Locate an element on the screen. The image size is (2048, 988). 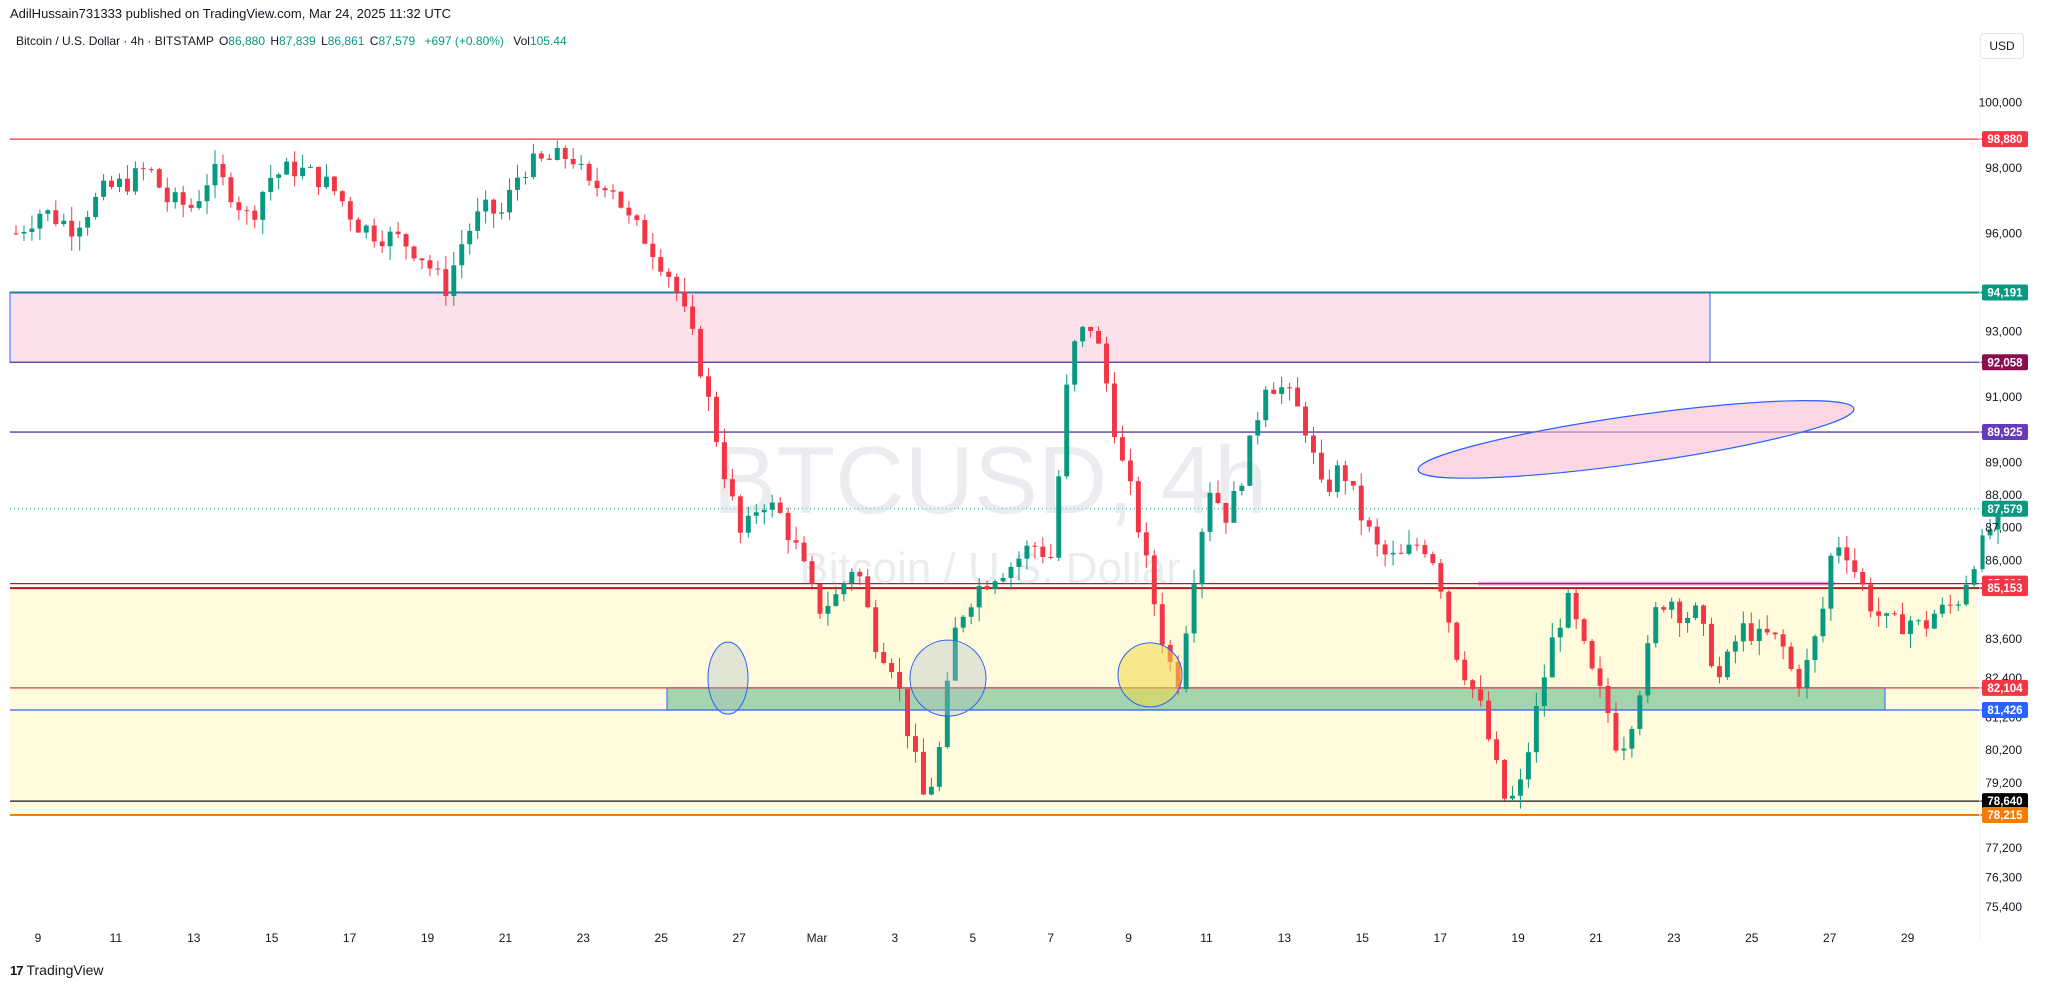
y-tick-label: 76,300 is located at coordinates (2003, 878).